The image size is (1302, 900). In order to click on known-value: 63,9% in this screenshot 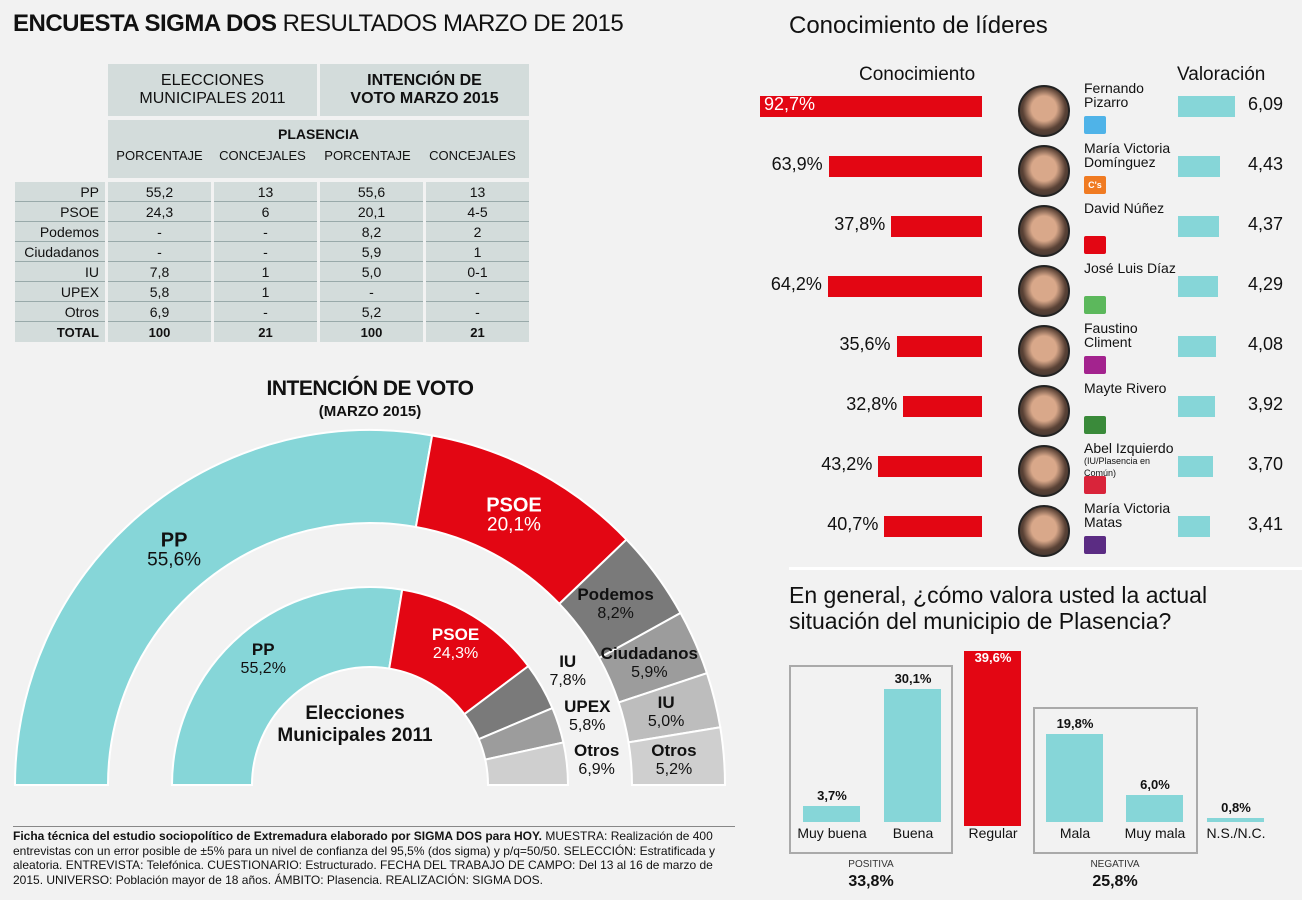, I will do `click(797, 164)`.